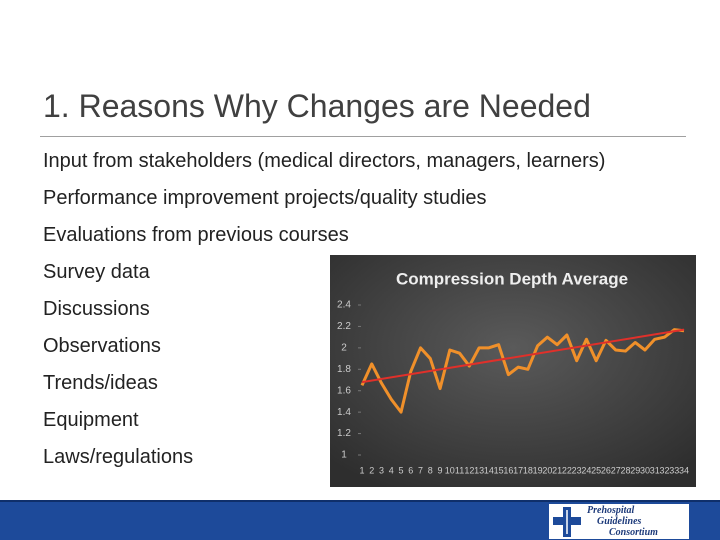 This screenshot has width=720, height=540. What do you see at coordinates (512, 278) in the screenshot?
I see `chart-title: Compression Depth Average` at bounding box center [512, 278].